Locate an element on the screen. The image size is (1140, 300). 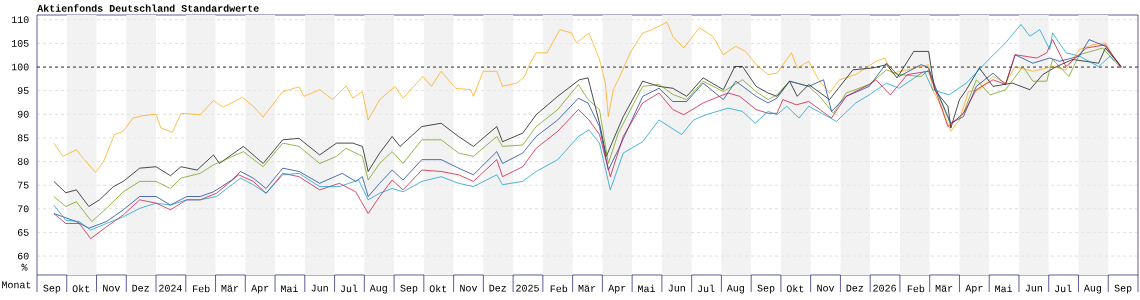
y-tick-label: 75 is located at coordinates (23, 185).